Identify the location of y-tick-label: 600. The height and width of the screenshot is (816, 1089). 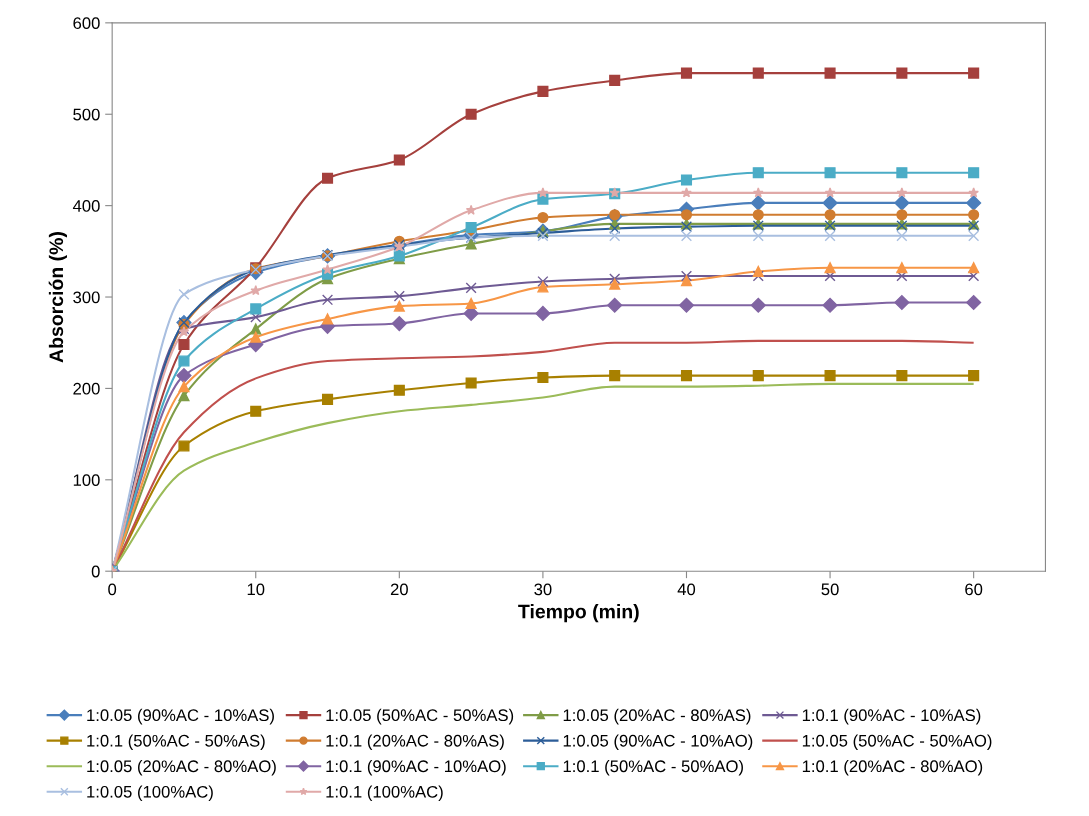
(86, 23).